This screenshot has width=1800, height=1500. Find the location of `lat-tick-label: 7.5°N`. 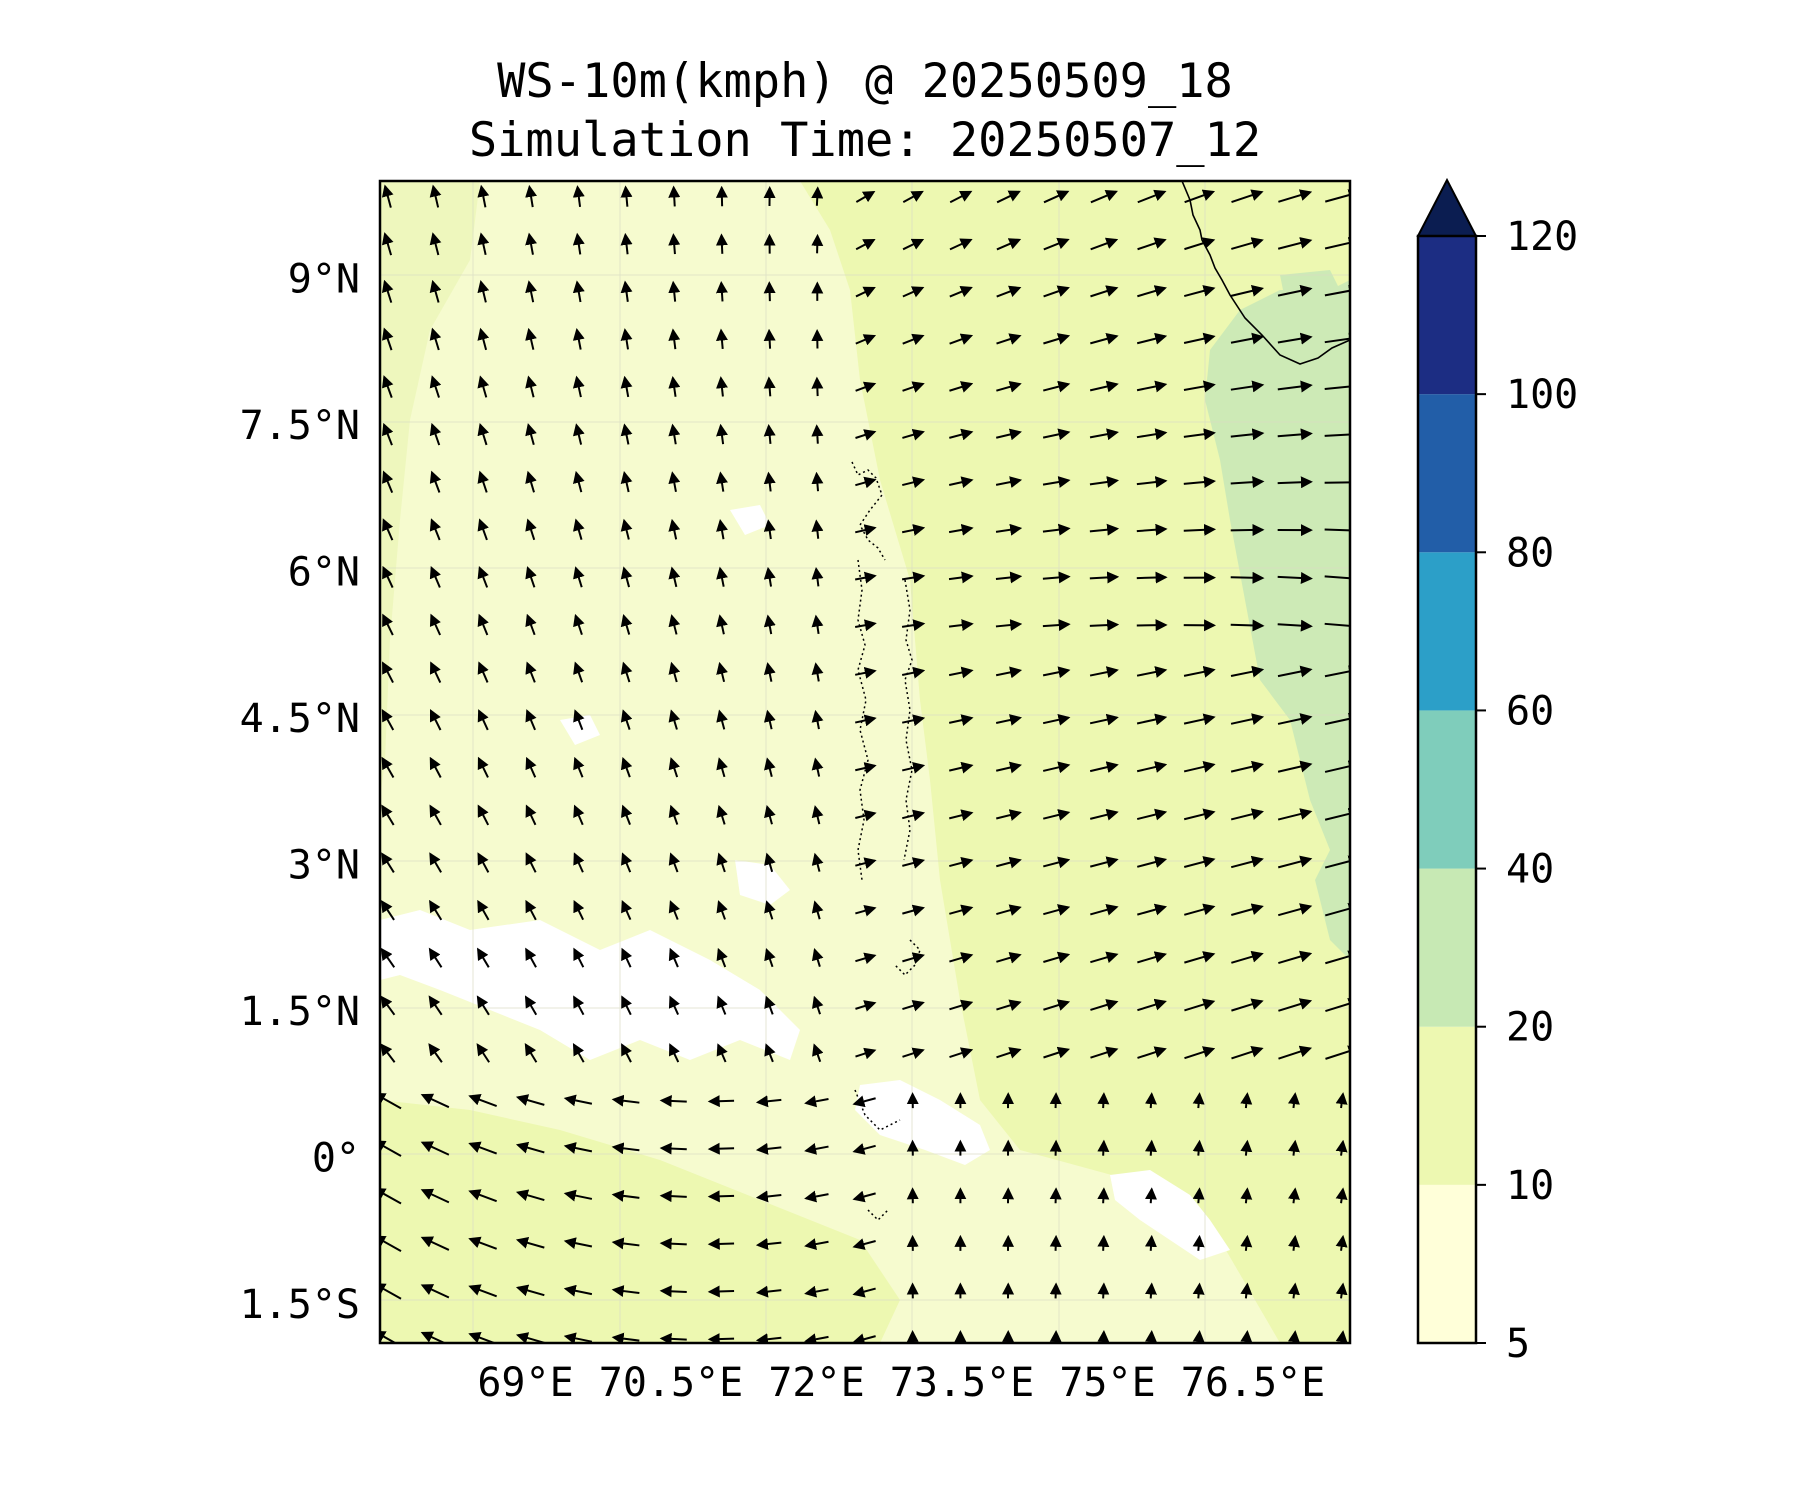

lat-tick-label: 7.5°N is located at coordinates (300, 426).